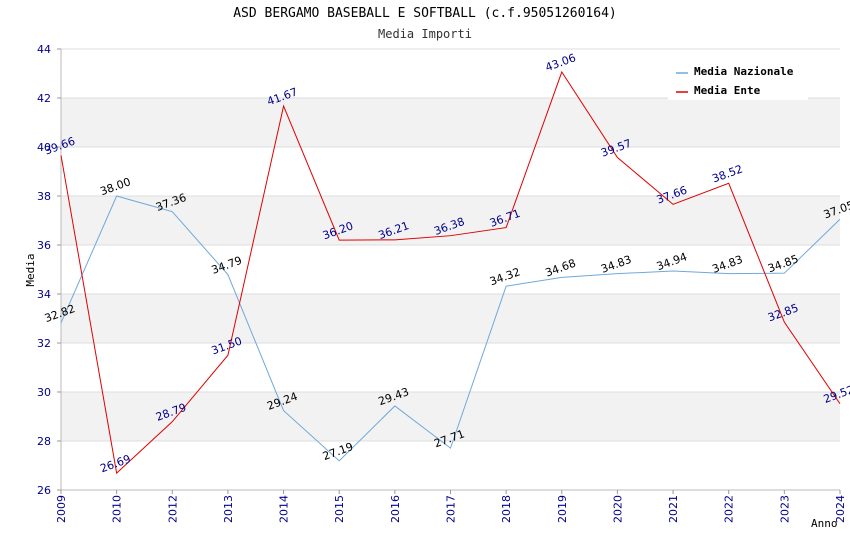 The width and height of the screenshot is (850, 550). What do you see at coordinates (117, 509) in the screenshot?
I see `x-tick-label: 2010` at bounding box center [117, 509].